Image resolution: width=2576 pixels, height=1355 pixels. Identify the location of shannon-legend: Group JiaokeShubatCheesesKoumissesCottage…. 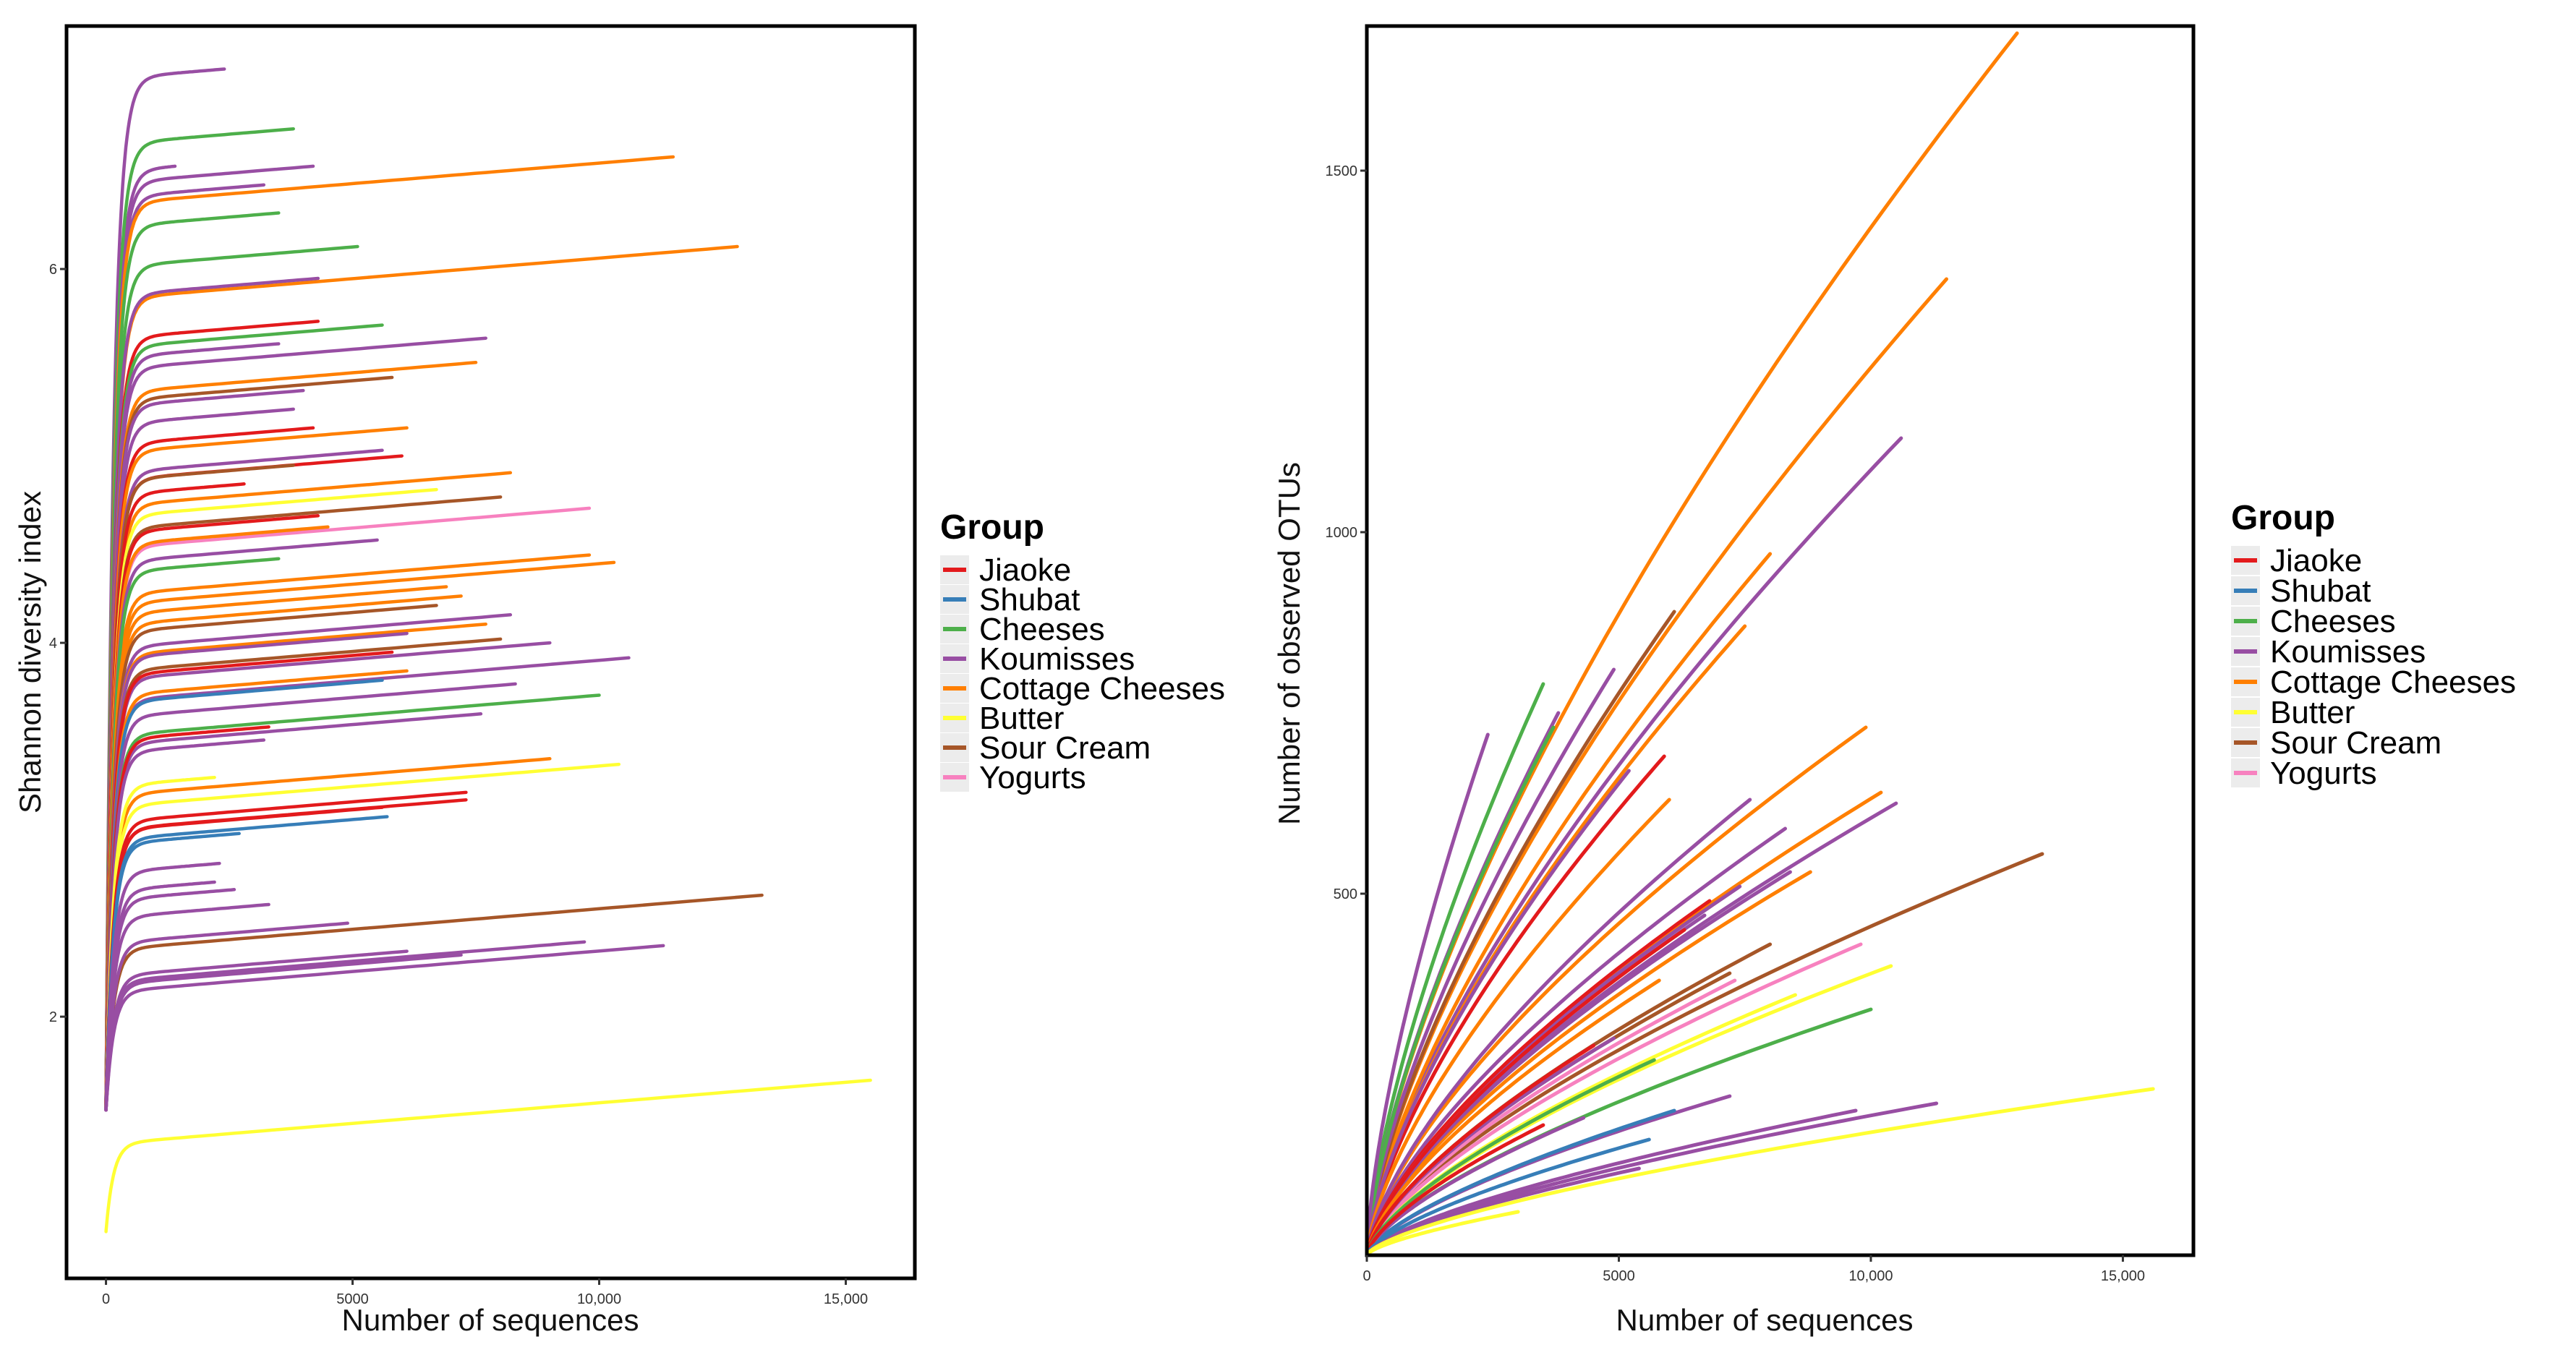
(1083, 651).